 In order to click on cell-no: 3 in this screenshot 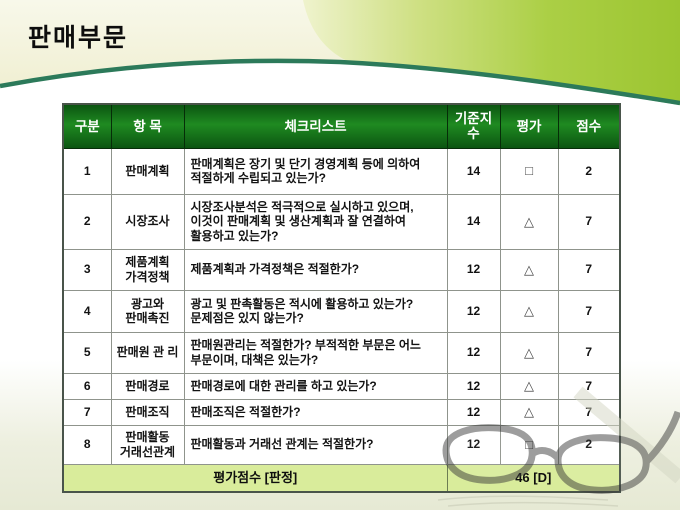, I will do `click(87, 269)`.